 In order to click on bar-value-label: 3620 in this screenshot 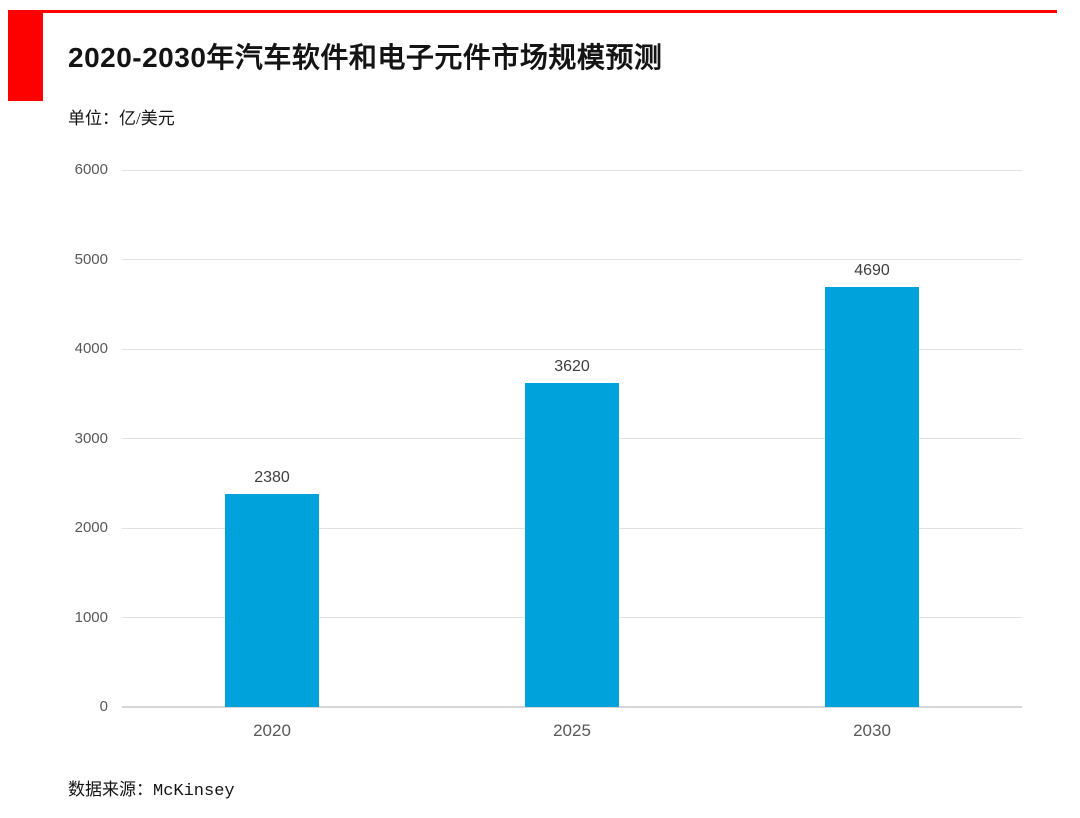, I will do `click(572, 367)`.